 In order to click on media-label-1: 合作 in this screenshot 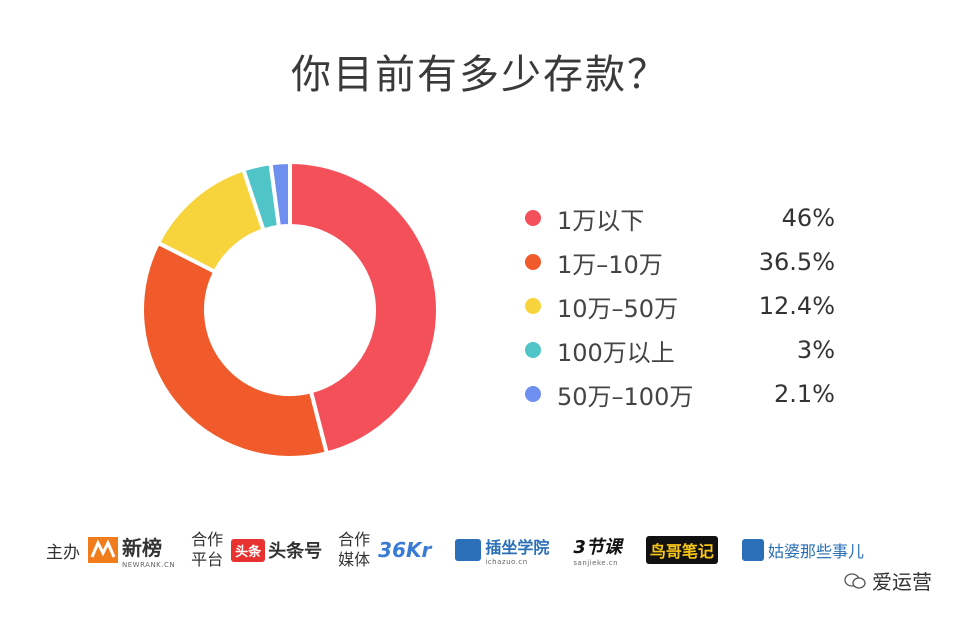, I will do `click(354, 539)`.